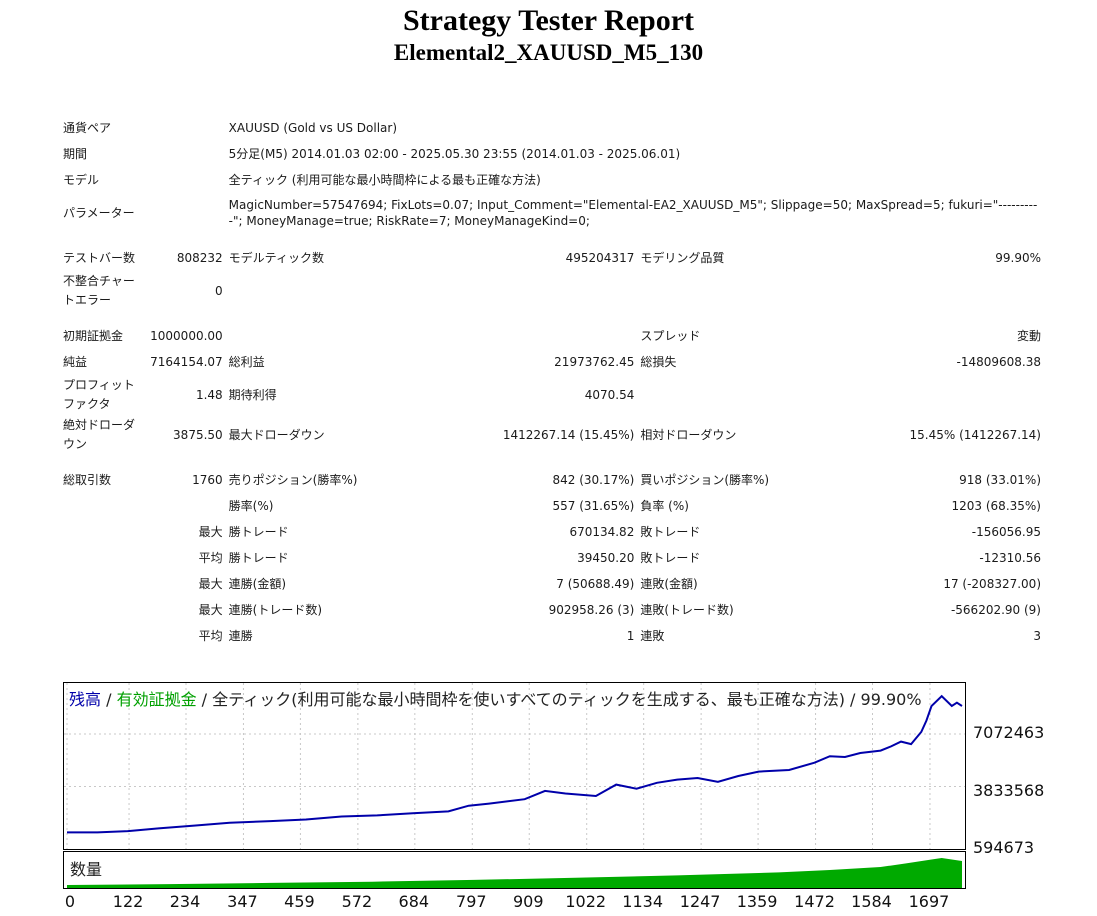  What do you see at coordinates (552, 532) in the screenshot?
I see `row-largest: 最大 勝トレード 670134.82 敗トレード -156056.95` at bounding box center [552, 532].